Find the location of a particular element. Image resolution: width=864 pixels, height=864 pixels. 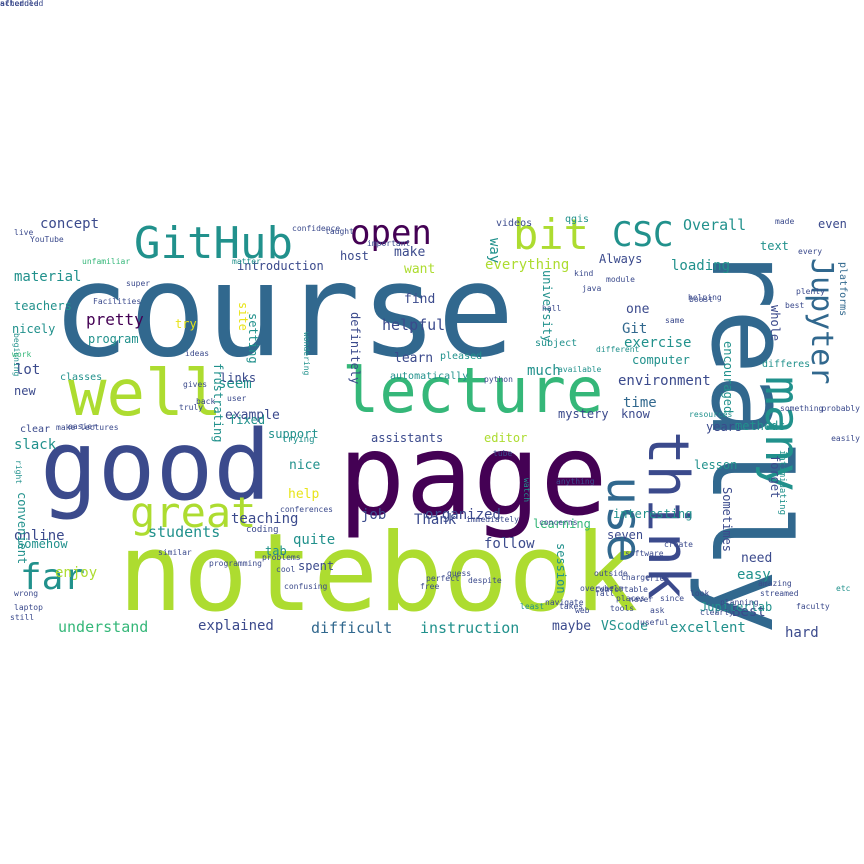

cloud-word: free is located at coordinates (430, 586).